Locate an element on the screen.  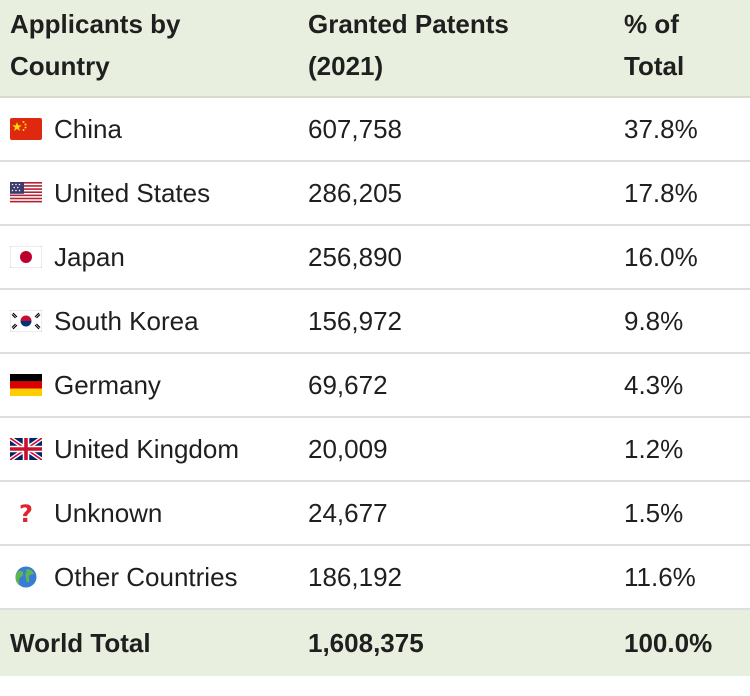
patents-cell: 156,972 is located at coordinates (355, 320).